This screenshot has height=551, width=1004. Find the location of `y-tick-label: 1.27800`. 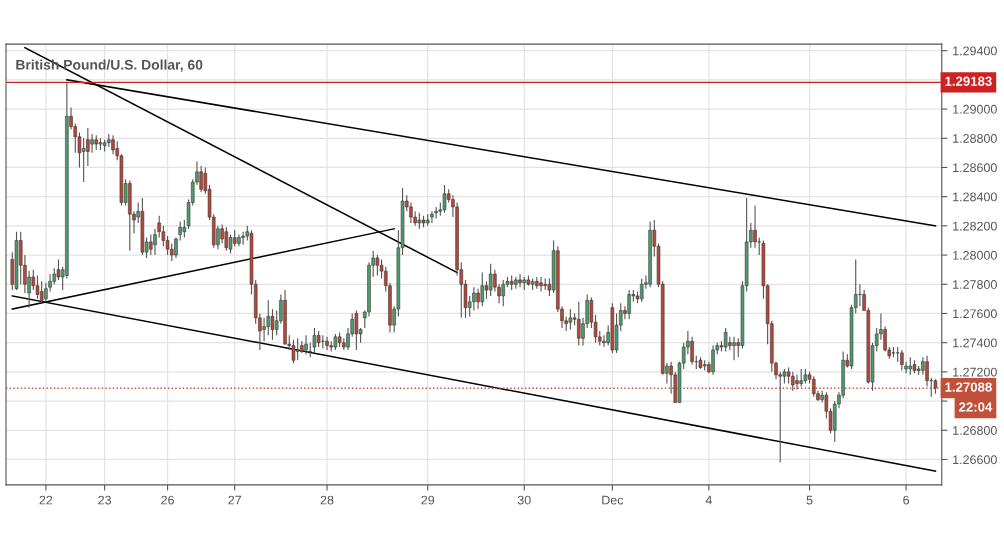

y-tick-label: 1.27800 is located at coordinates (975, 284).